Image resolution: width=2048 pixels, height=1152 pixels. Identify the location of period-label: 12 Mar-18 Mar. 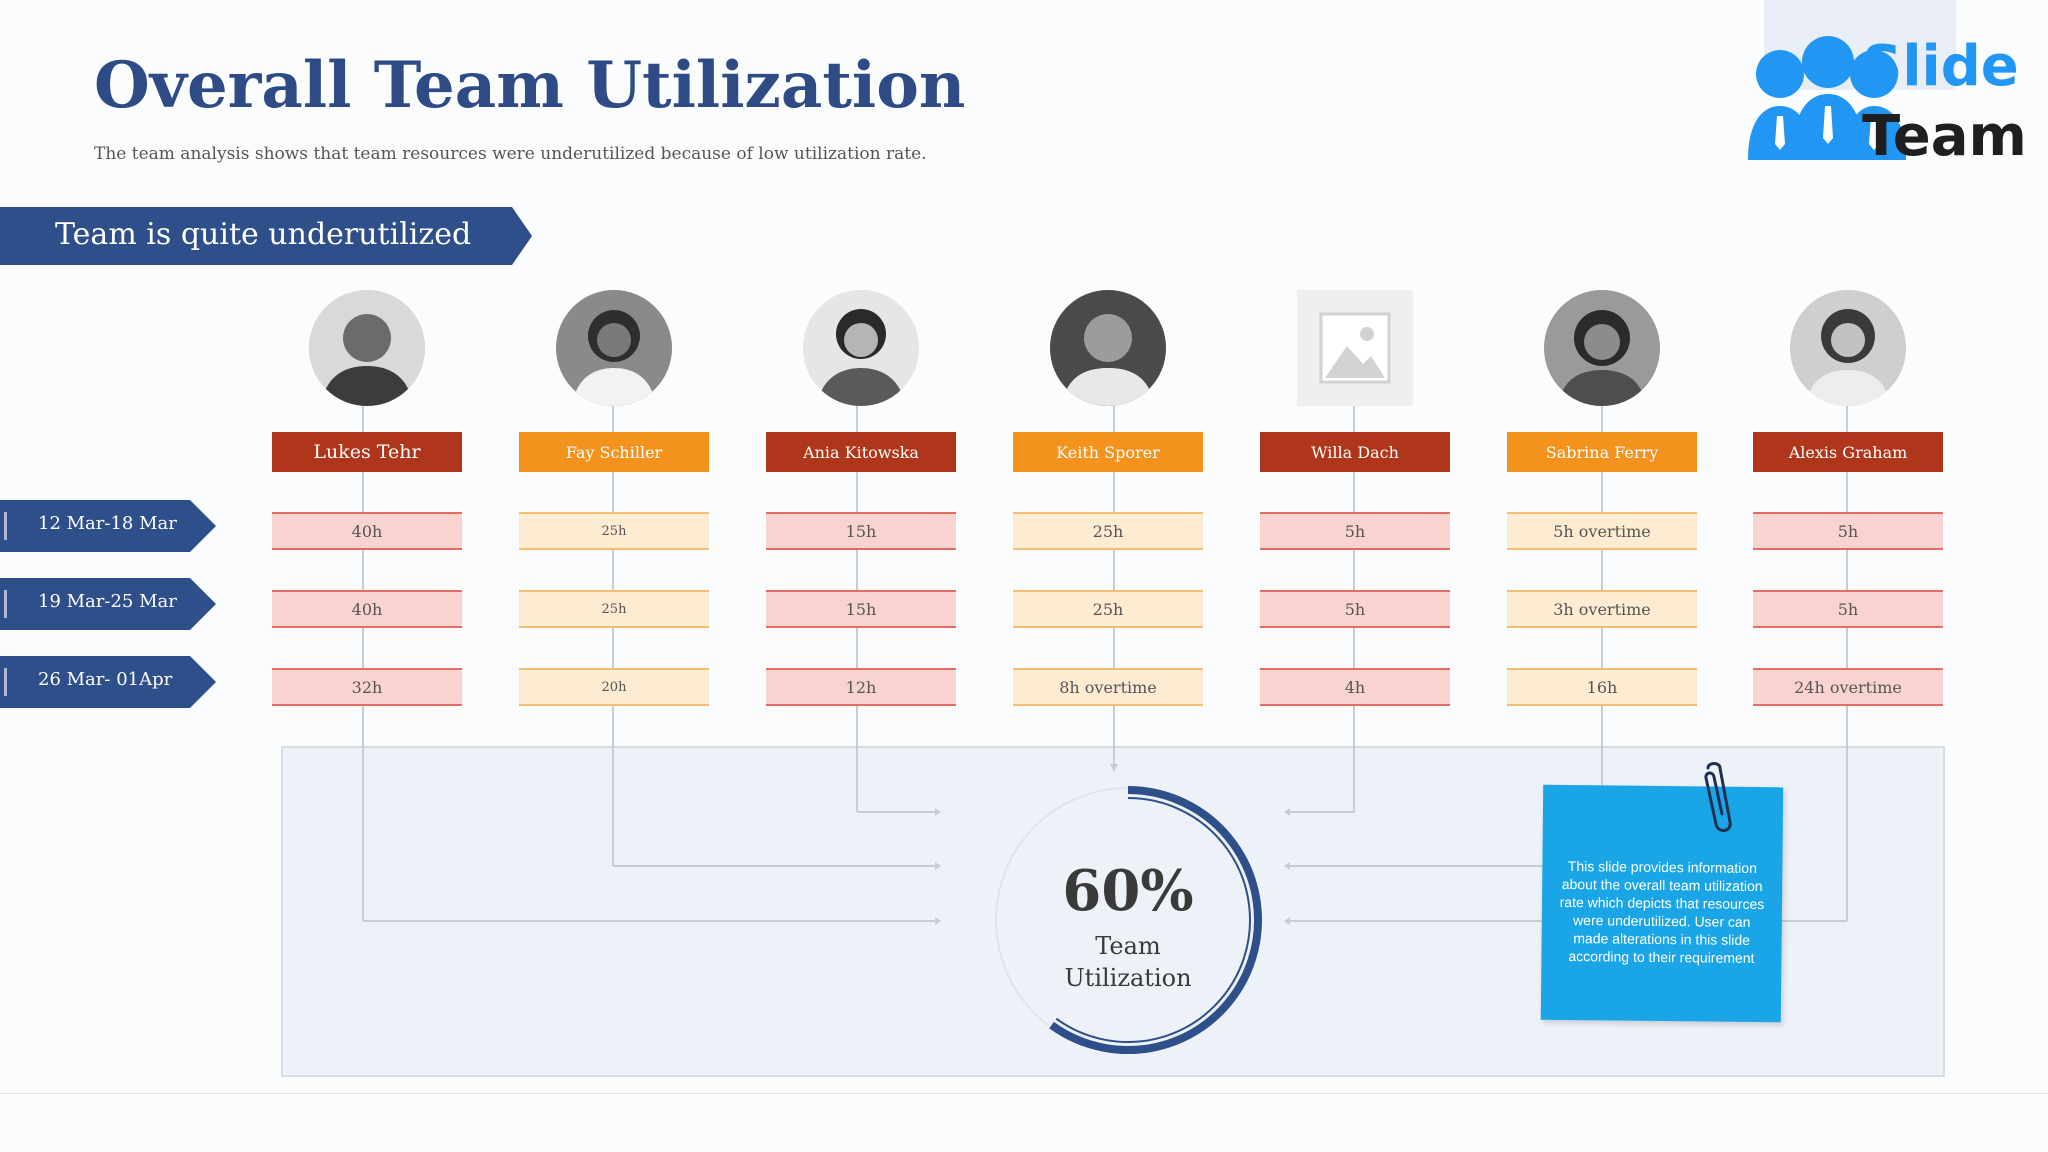
(107, 523).